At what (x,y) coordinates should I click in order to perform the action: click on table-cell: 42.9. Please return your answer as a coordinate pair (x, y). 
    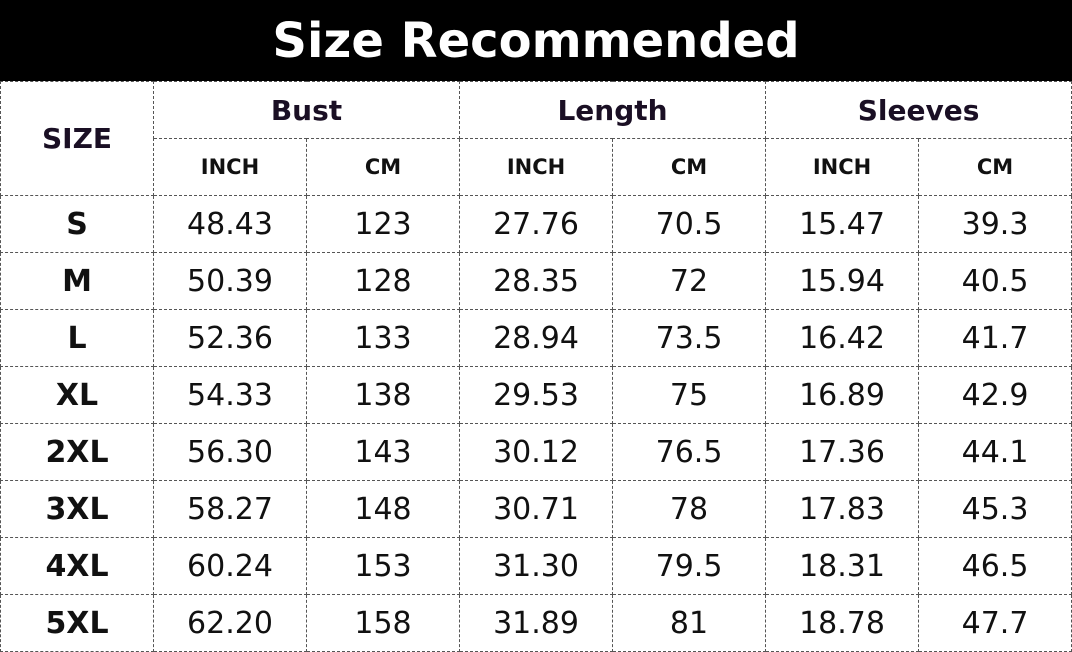
    Looking at the image, I should click on (995, 395).